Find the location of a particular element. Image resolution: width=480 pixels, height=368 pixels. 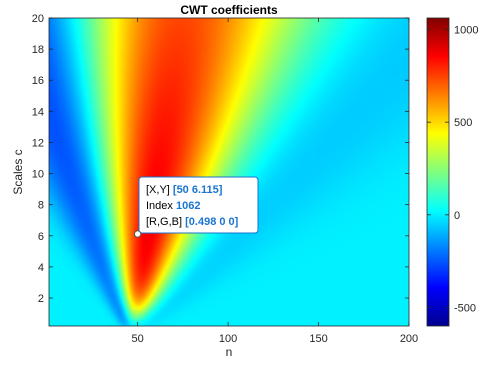

y-tick-label: 16 is located at coordinates (38, 81).